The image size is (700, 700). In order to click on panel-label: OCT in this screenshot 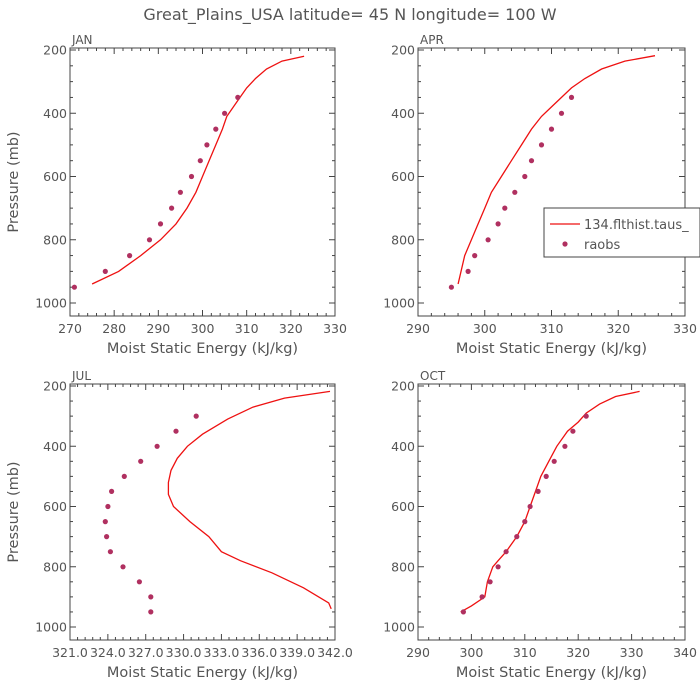, I will do `click(433, 376)`.